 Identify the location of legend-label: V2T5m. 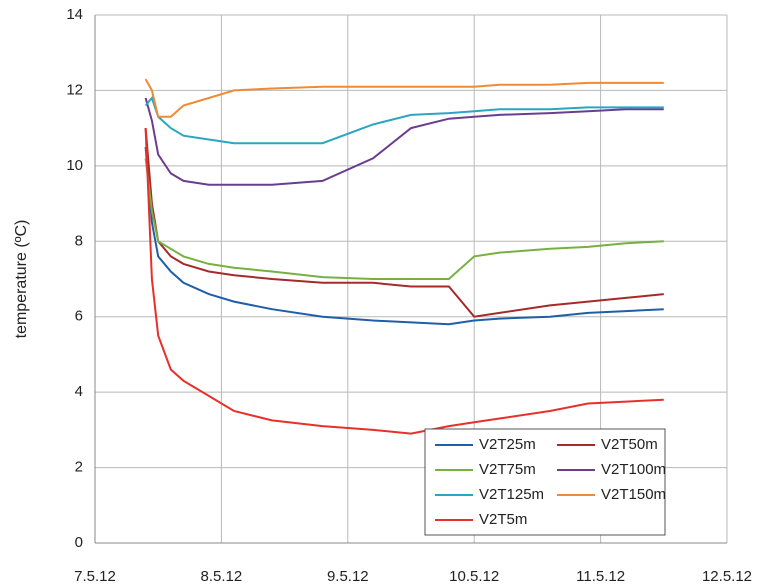
(503, 519).